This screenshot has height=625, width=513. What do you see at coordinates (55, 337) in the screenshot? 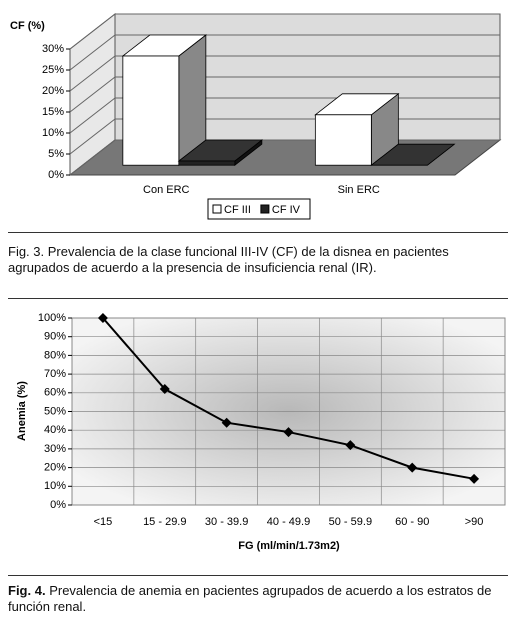
I see `y-tick-label: 90%` at bounding box center [55, 337].